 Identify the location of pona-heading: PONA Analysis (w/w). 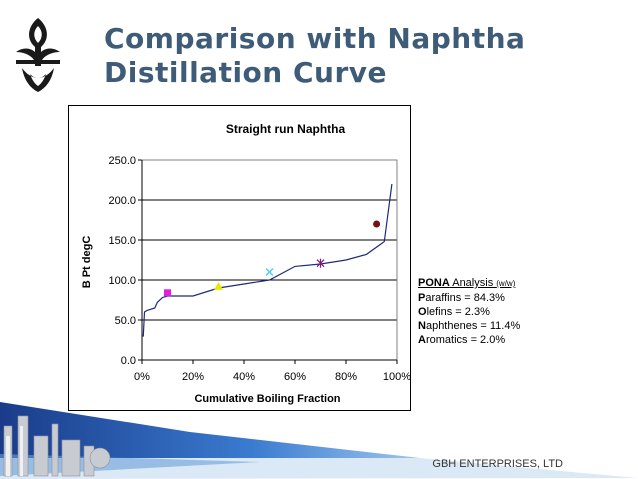
(467, 283).